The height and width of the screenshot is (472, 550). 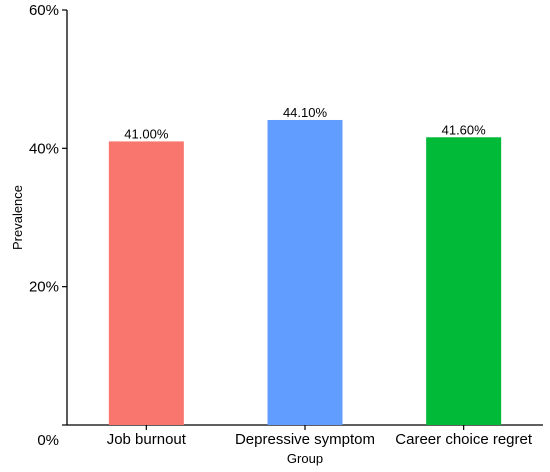 I want to click on y-tick-label: 60%, so click(x=44, y=10).